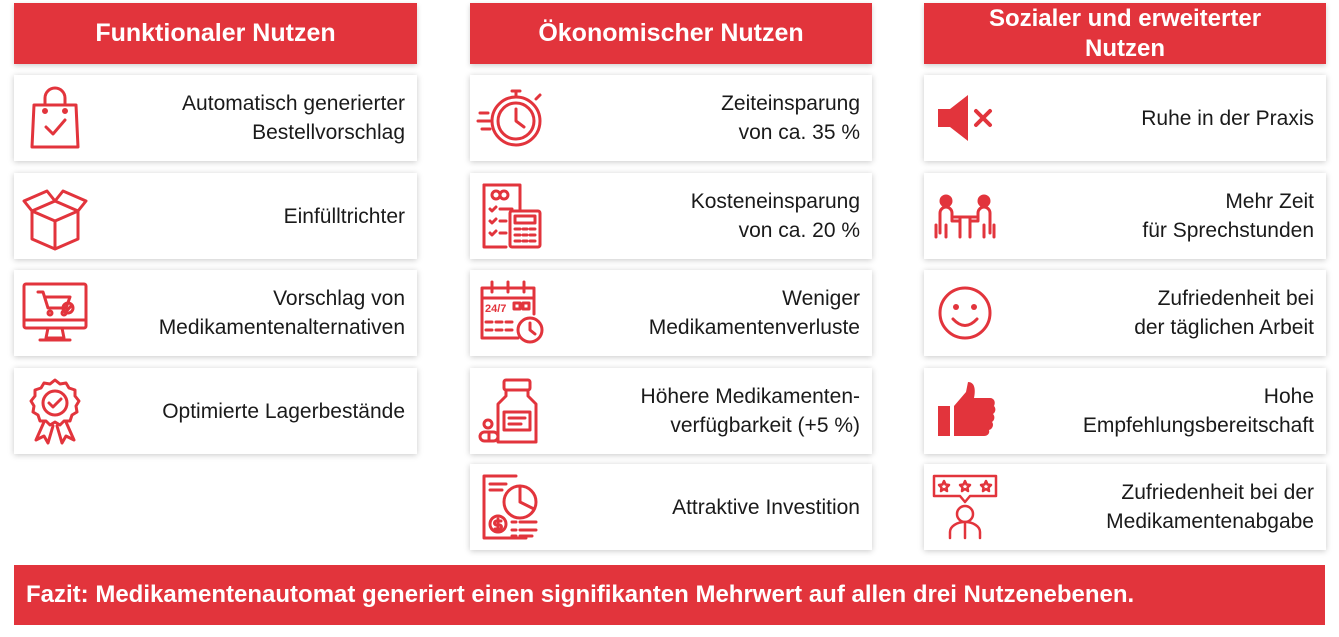  Describe the element at coordinates (293, 103) in the screenshot. I see `card-text-line: Automatisch generierter` at that location.